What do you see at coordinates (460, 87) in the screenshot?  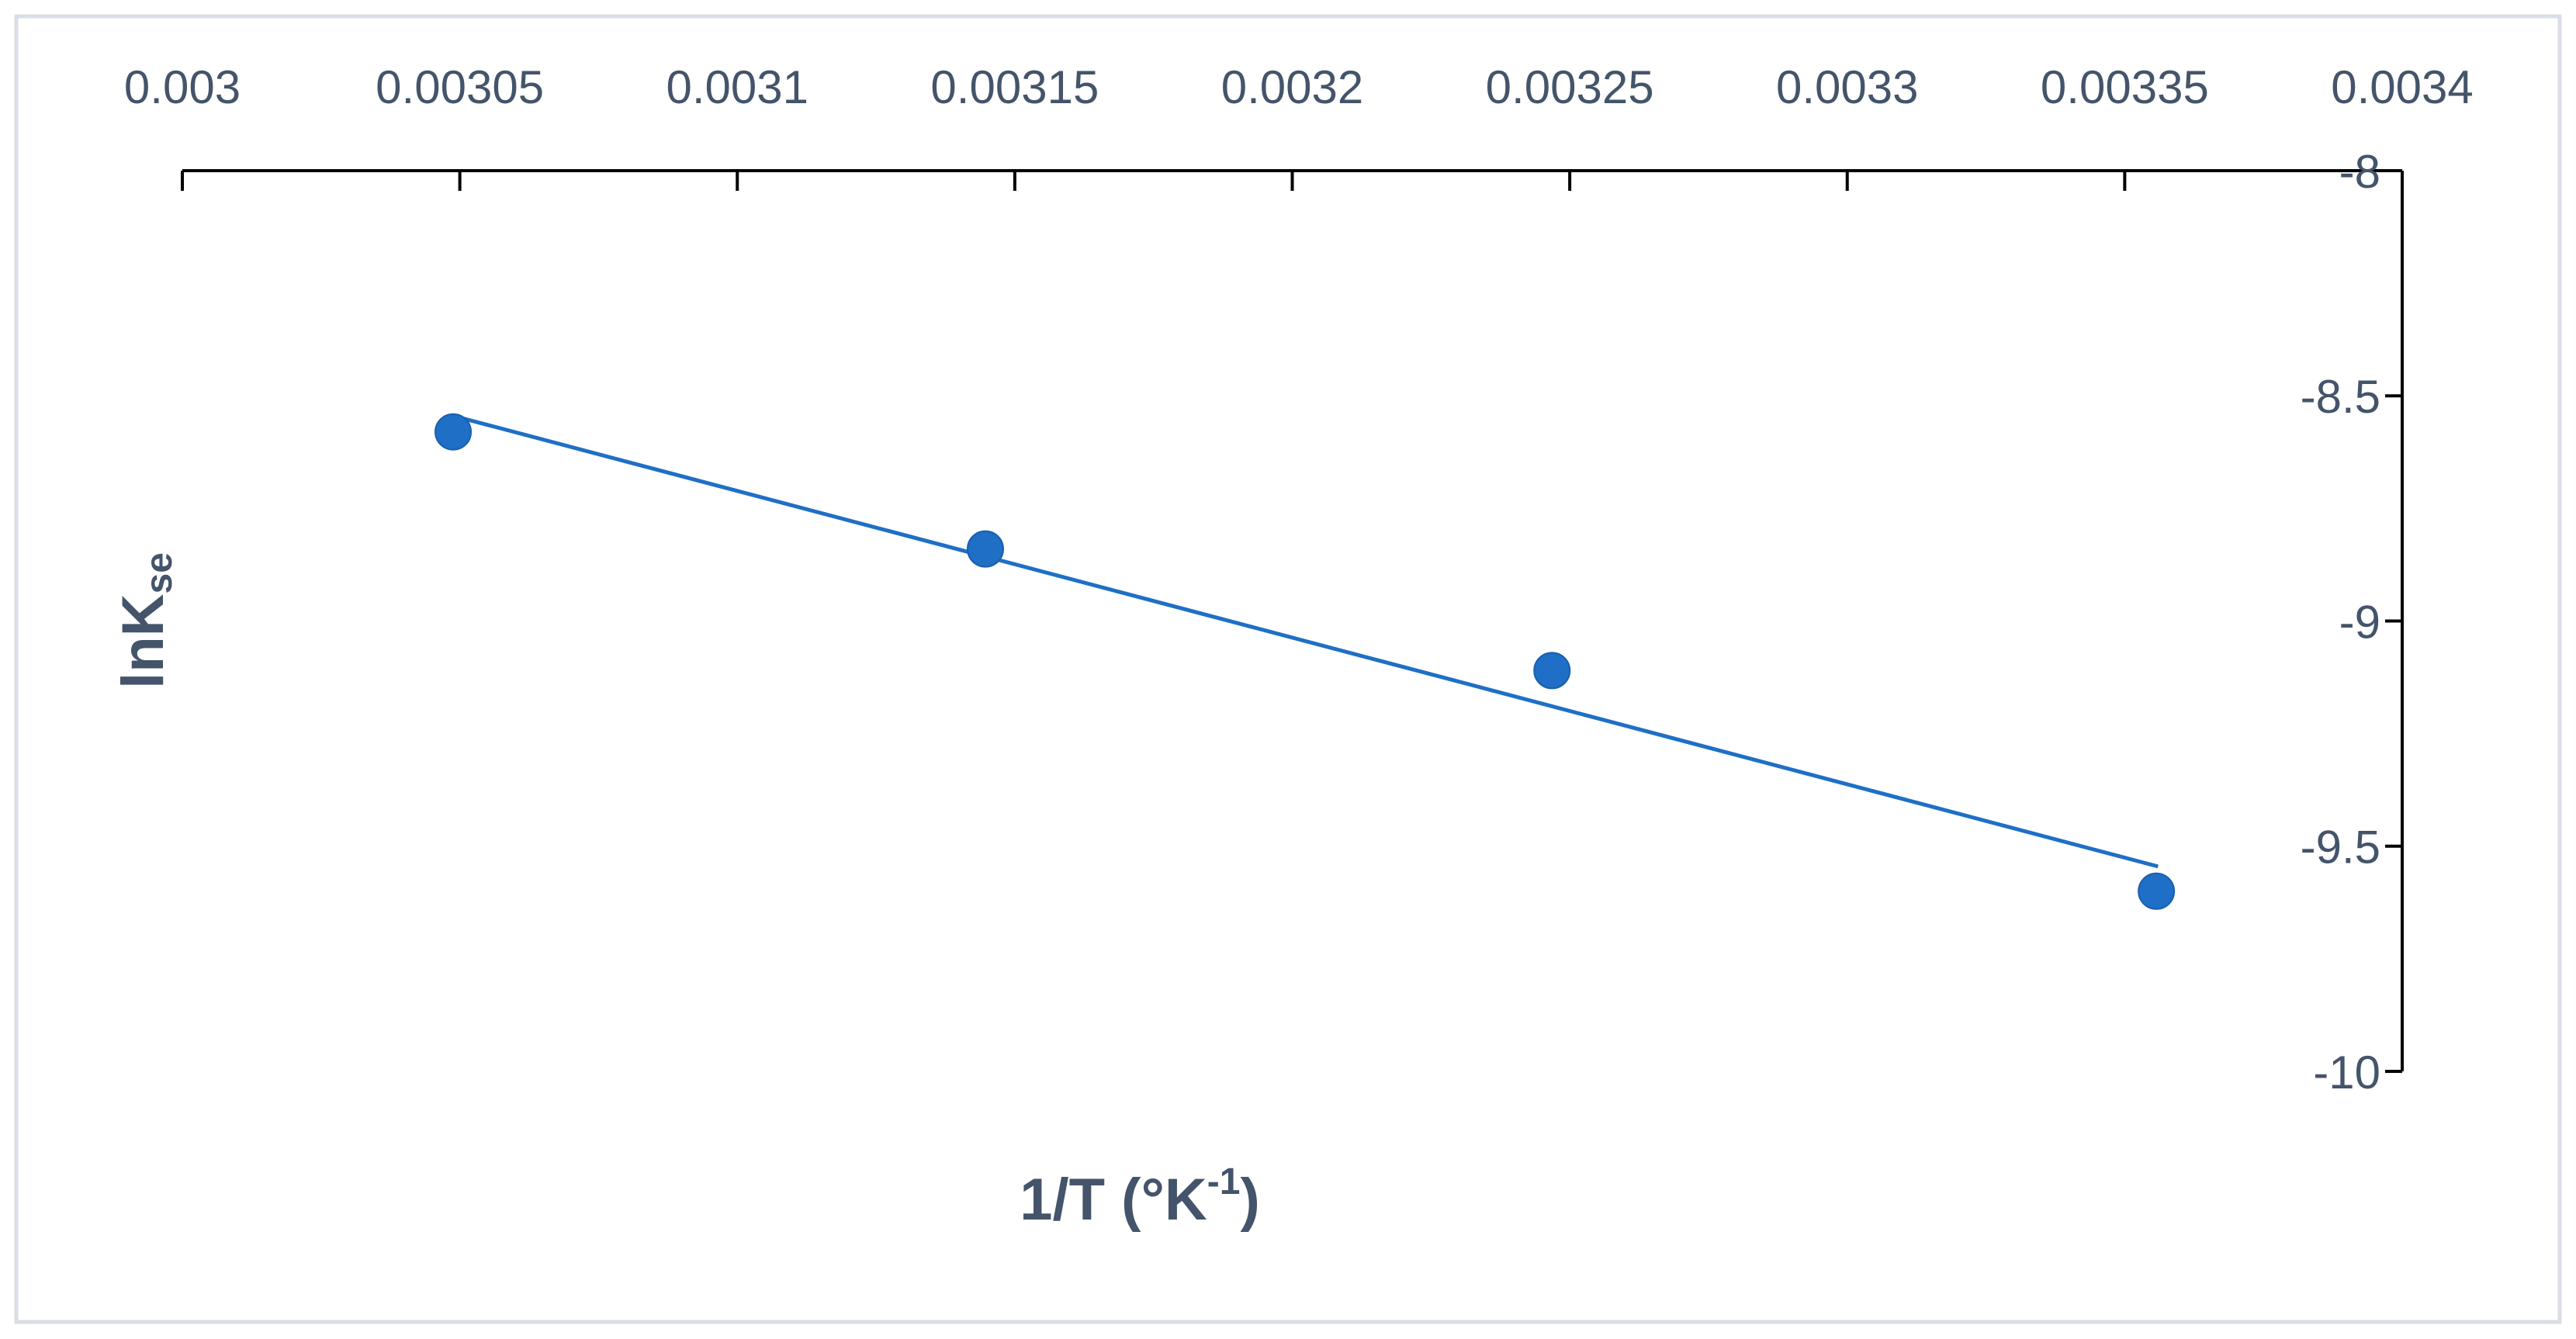 I see `x-tick-label: 0.00305` at bounding box center [460, 87].